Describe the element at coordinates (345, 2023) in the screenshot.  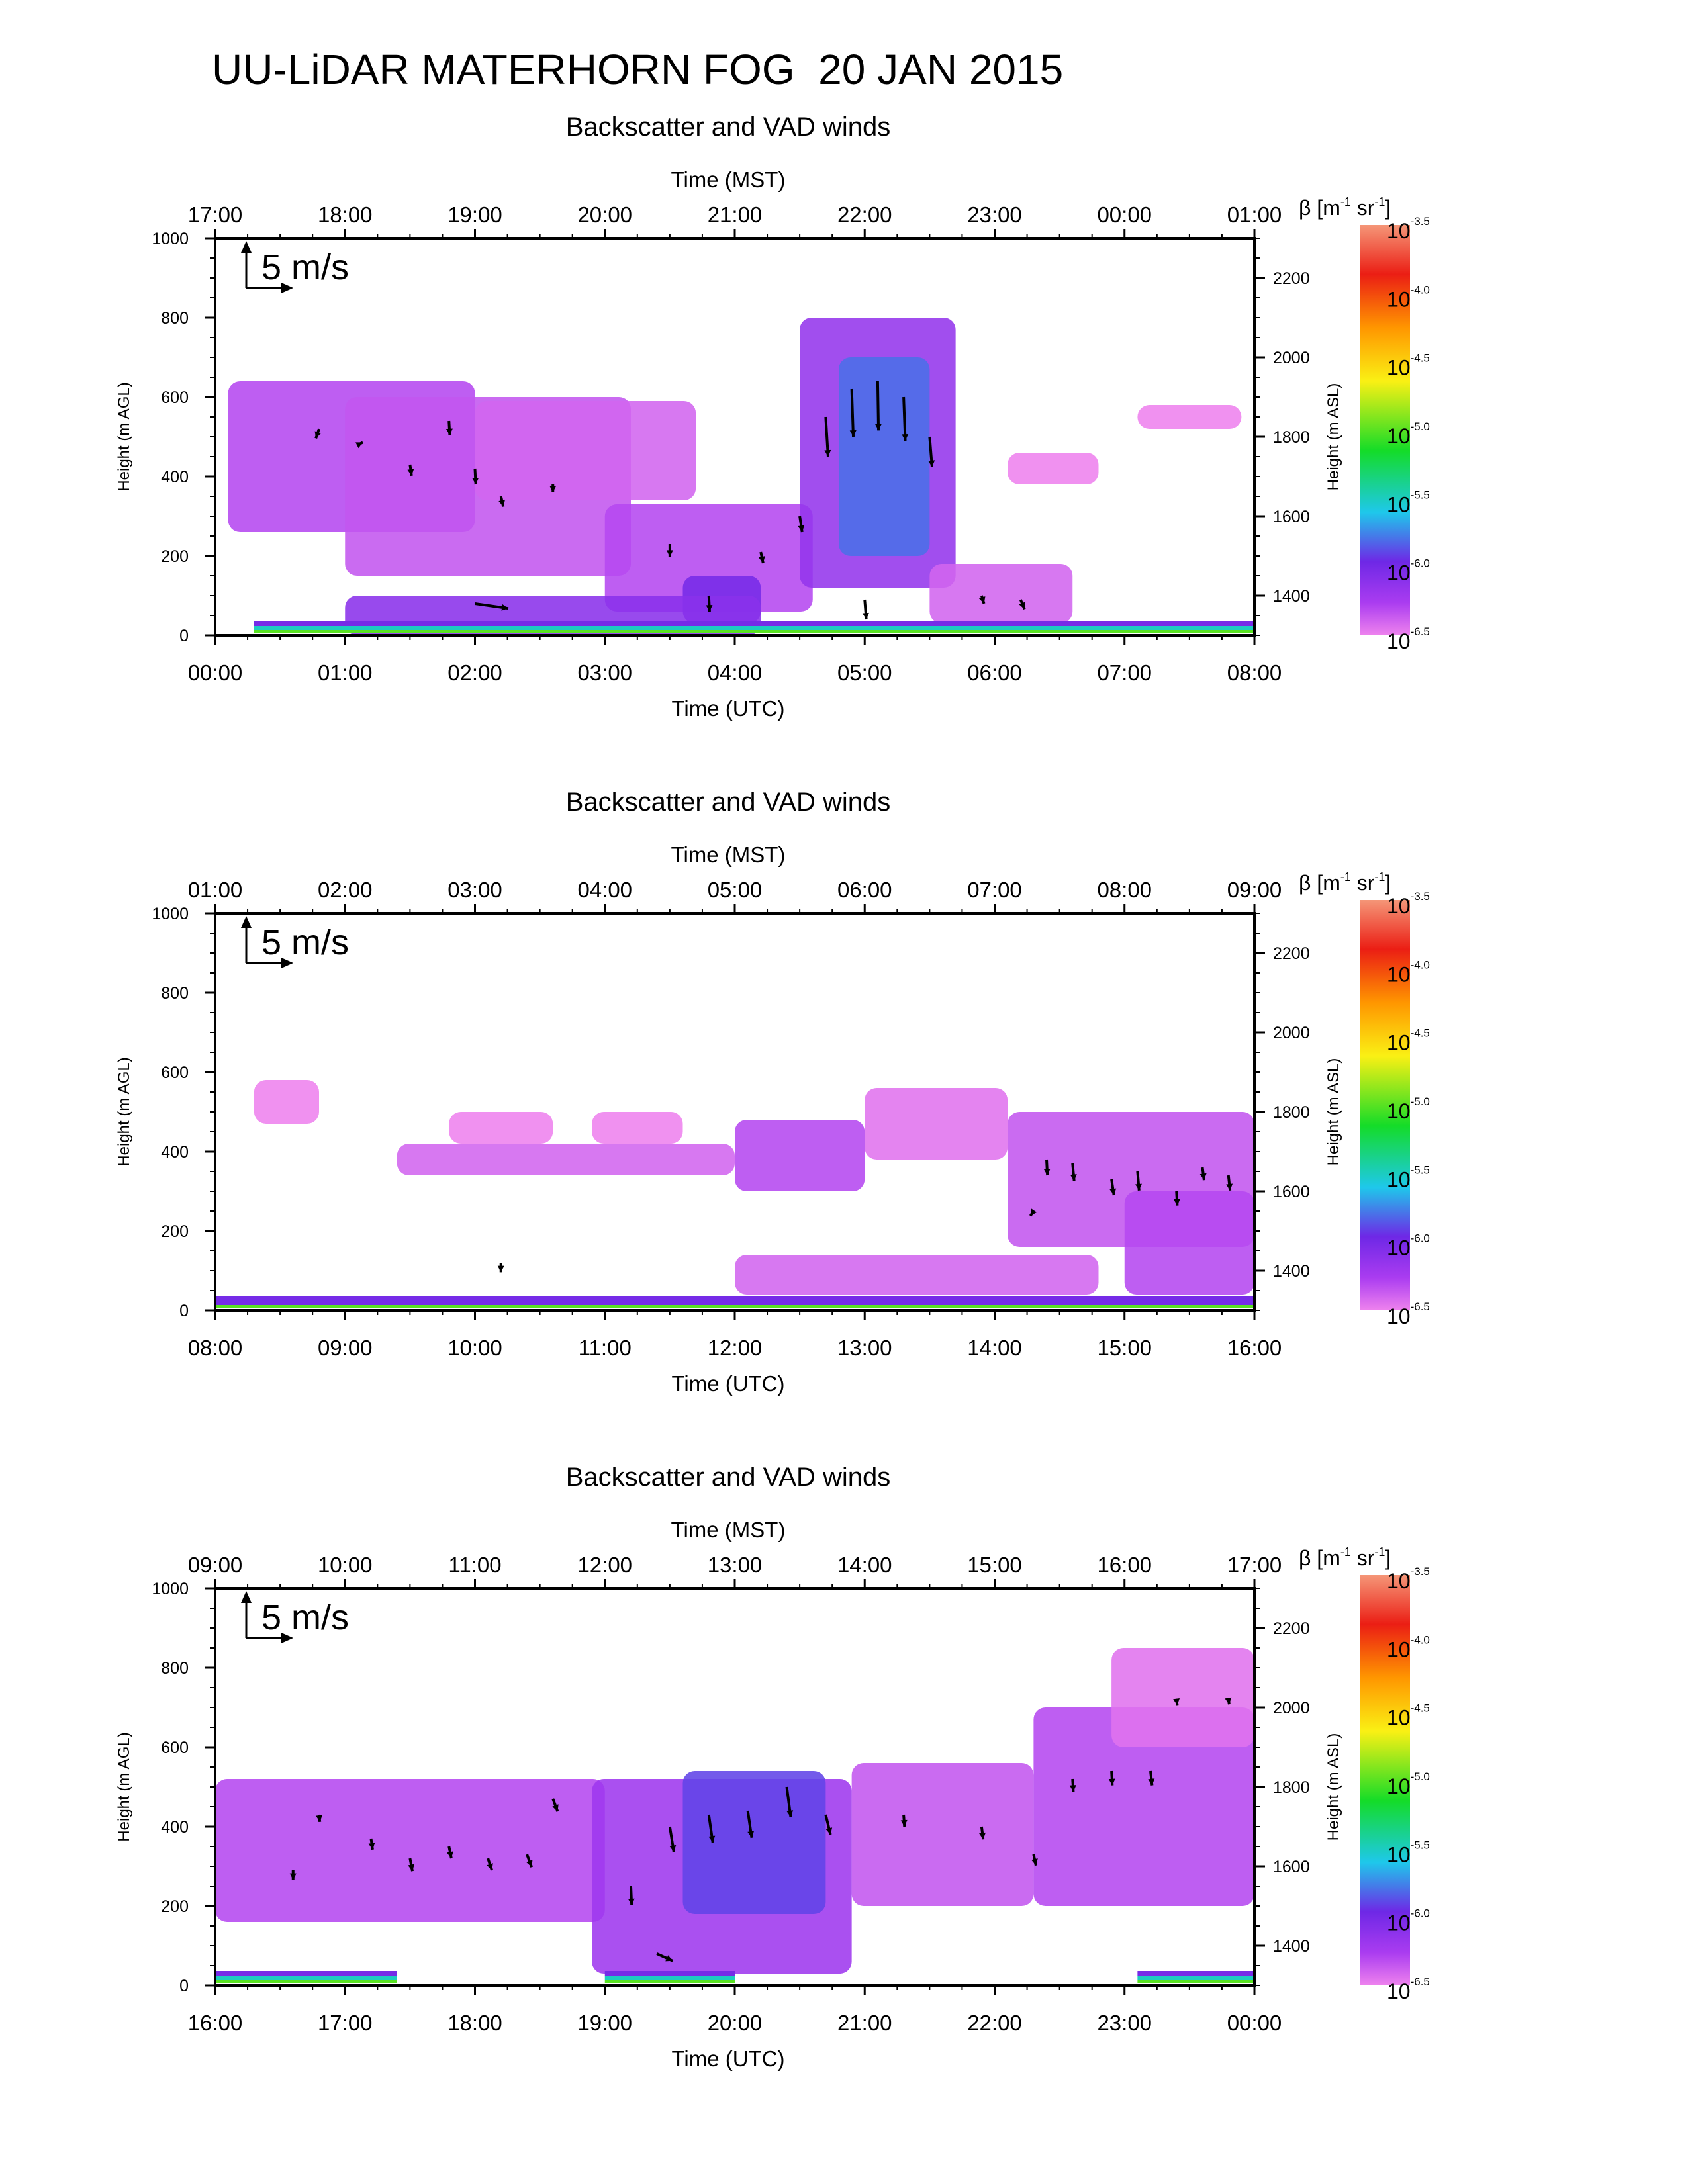
I see `x-tick-label: 17:00` at that location.